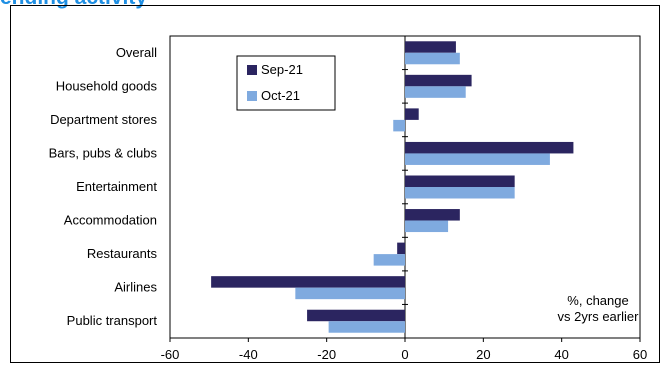 Image resolution: width=671 pixels, height=367 pixels. Describe the element at coordinates (561, 354) in the screenshot. I see `x-tick-label: 40` at that location.